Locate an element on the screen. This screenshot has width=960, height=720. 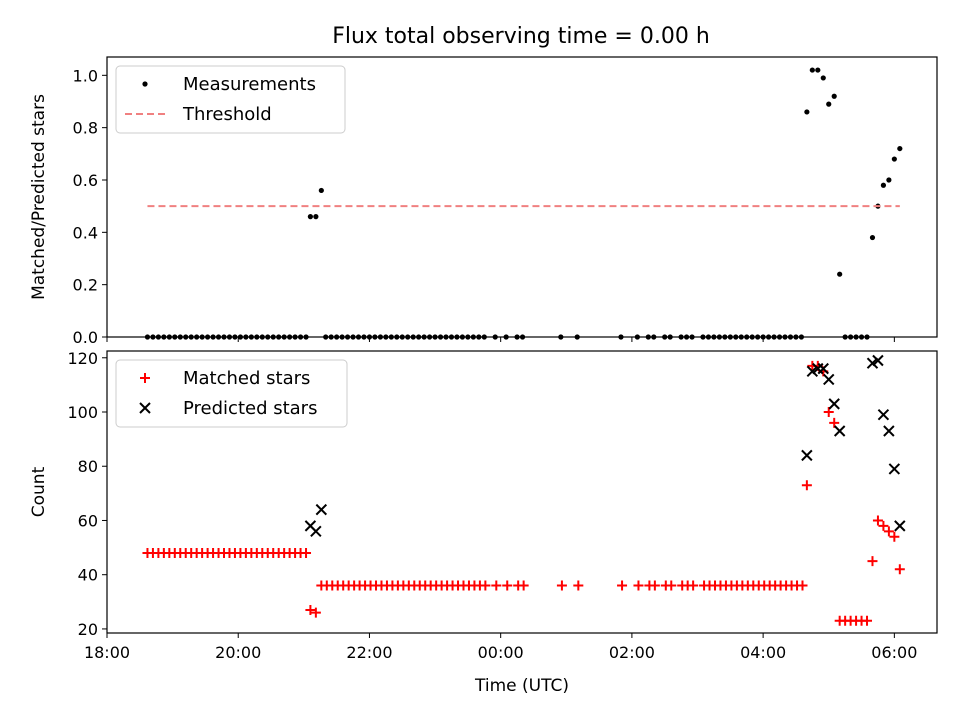
x-tick-label: 22:00 is located at coordinates (369, 652).